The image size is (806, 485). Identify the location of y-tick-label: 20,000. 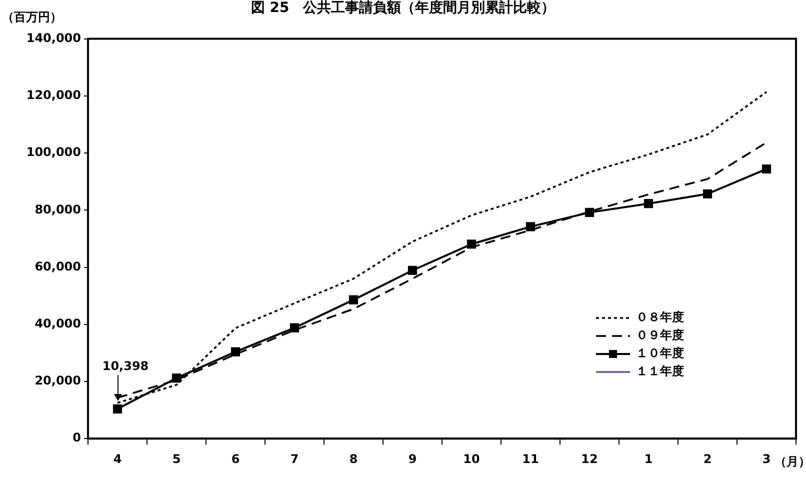
(57, 381).